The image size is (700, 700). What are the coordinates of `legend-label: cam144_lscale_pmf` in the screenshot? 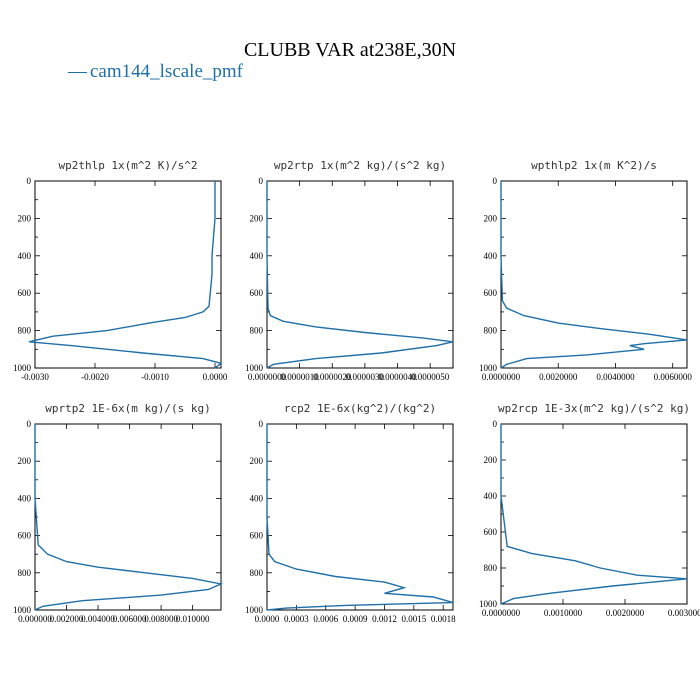 It's located at (167, 71).